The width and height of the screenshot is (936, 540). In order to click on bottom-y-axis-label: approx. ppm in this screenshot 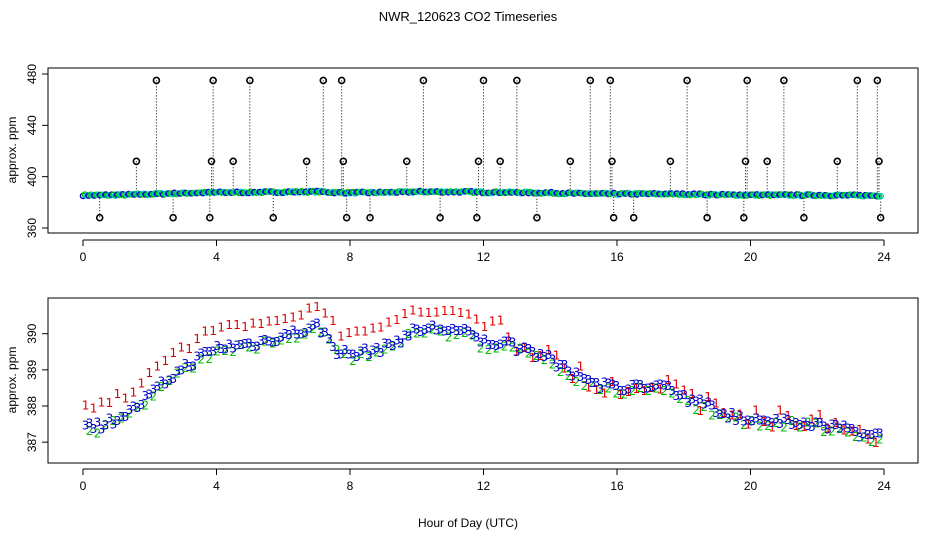, I will do `click(12, 380)`.